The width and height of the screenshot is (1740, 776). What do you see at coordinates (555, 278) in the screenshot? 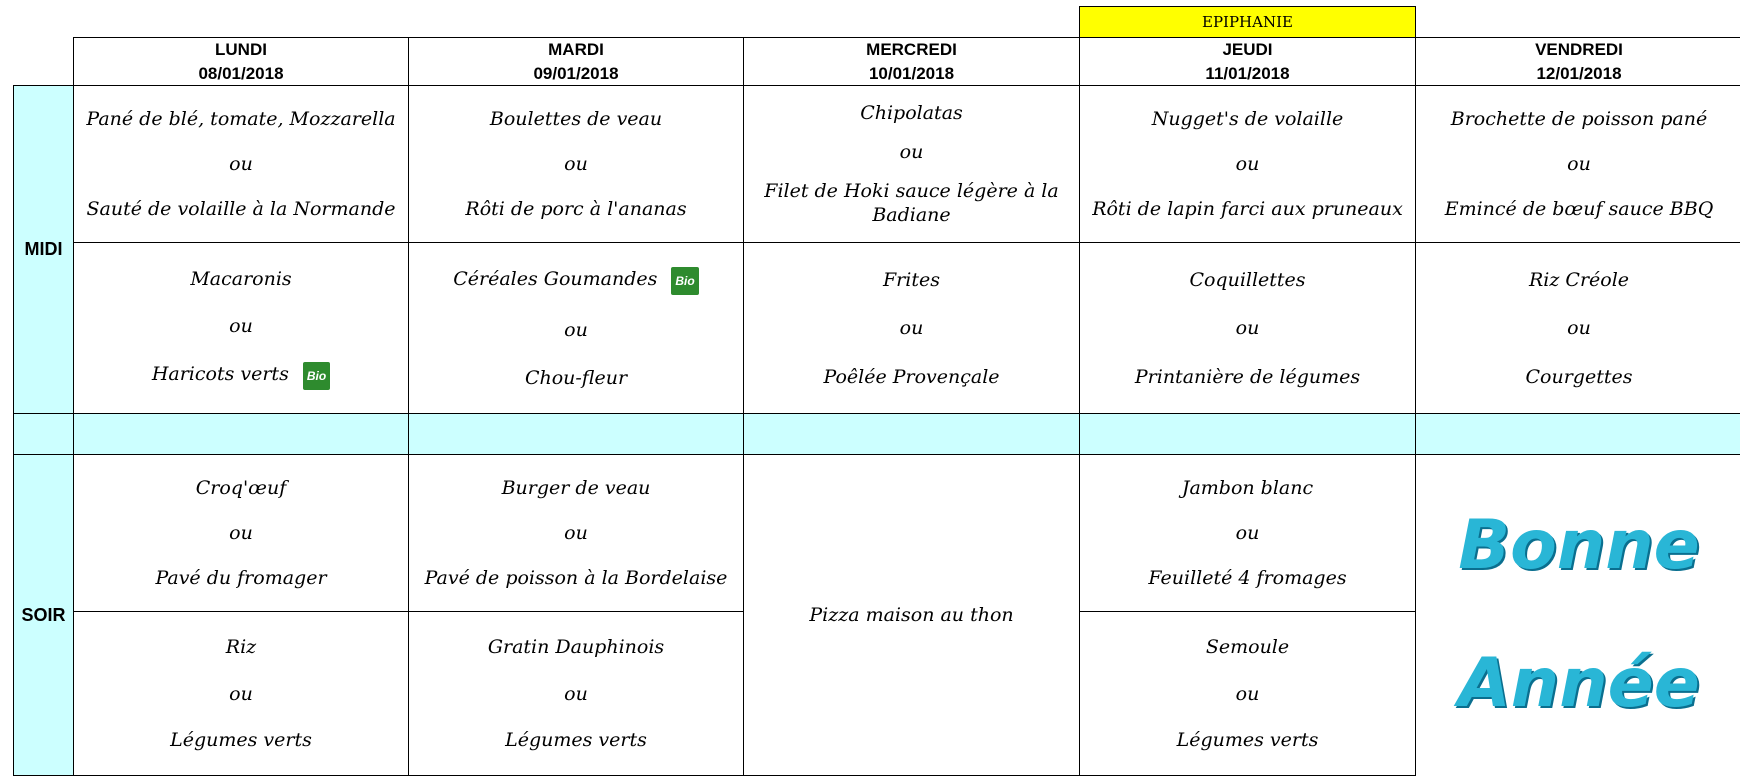
I see `dish-name: Céréales Goumandes` at bounding box center [555, 278].